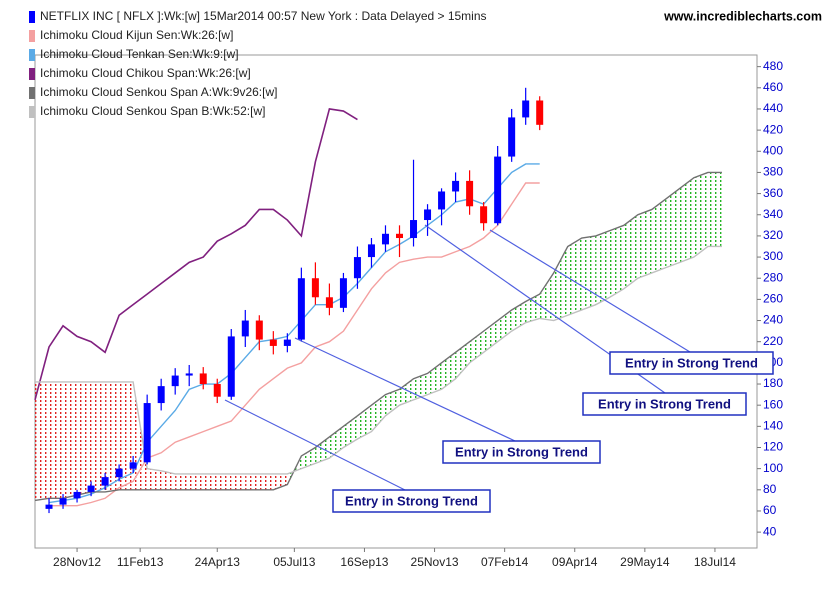 This screenshot has width=836, height=603. Describe the element at coordinates (773, 277) in the screenshot. I see `y-tick-label: 280` at that location.